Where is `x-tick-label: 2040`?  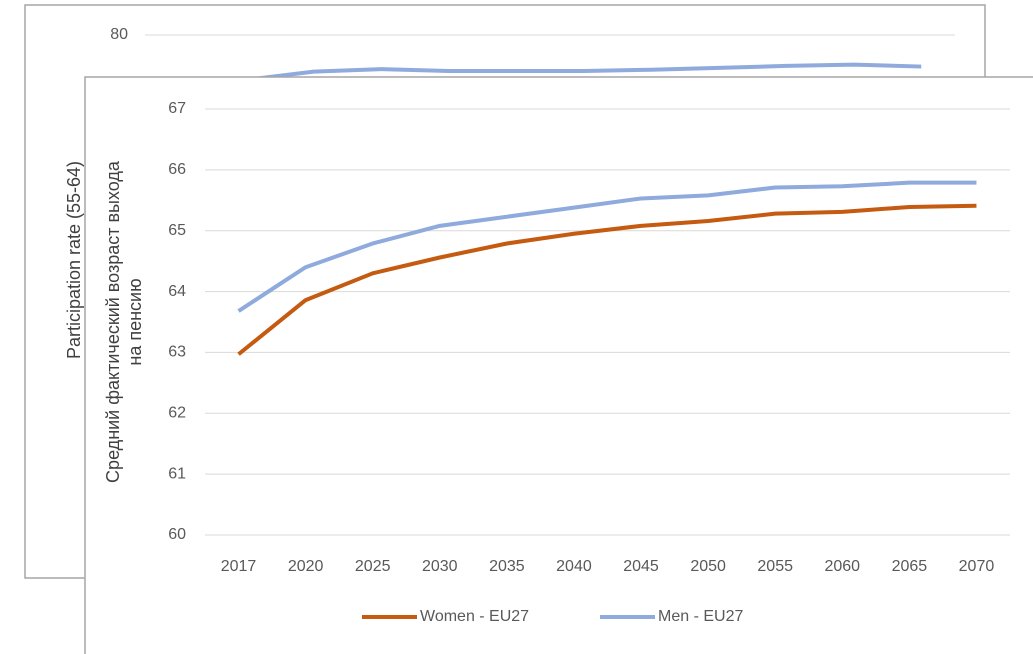 x-tick-label: 2040 is located at coordinates (574, 566).